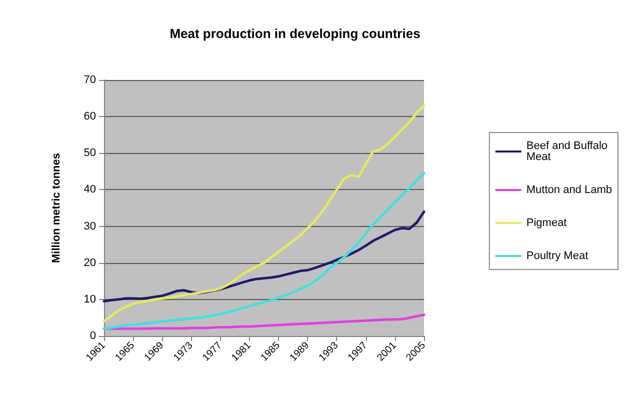  I want to click on y-tick-label: 70, so click(90, 80).